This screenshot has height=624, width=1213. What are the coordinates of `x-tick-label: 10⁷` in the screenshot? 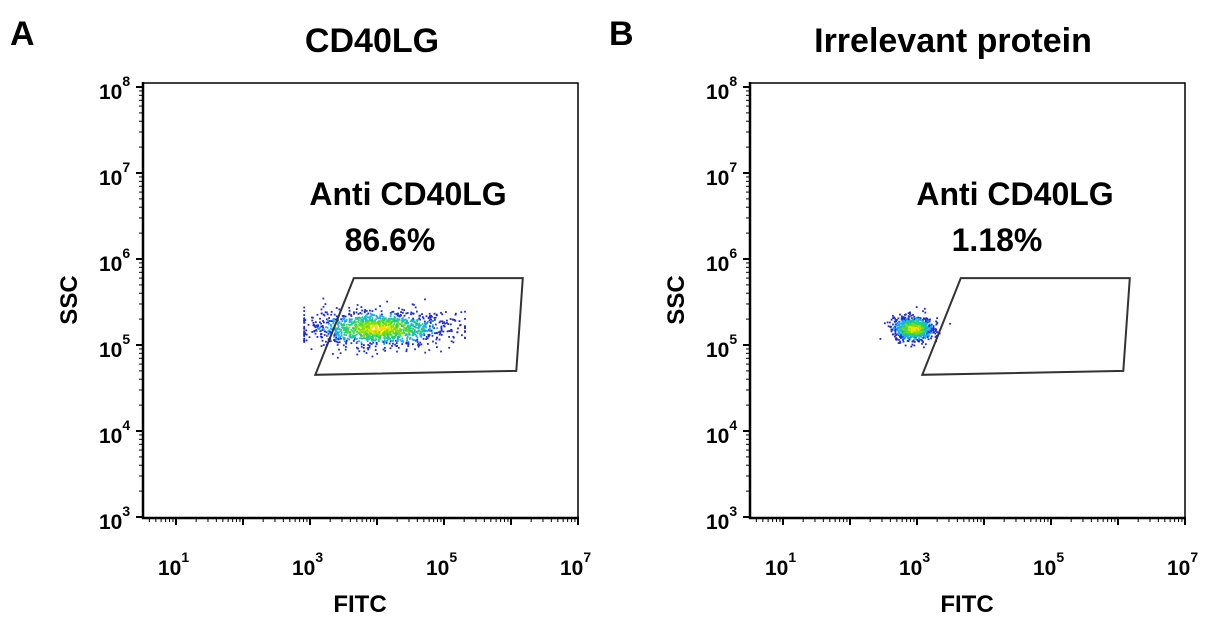 It's located at (575, 564).